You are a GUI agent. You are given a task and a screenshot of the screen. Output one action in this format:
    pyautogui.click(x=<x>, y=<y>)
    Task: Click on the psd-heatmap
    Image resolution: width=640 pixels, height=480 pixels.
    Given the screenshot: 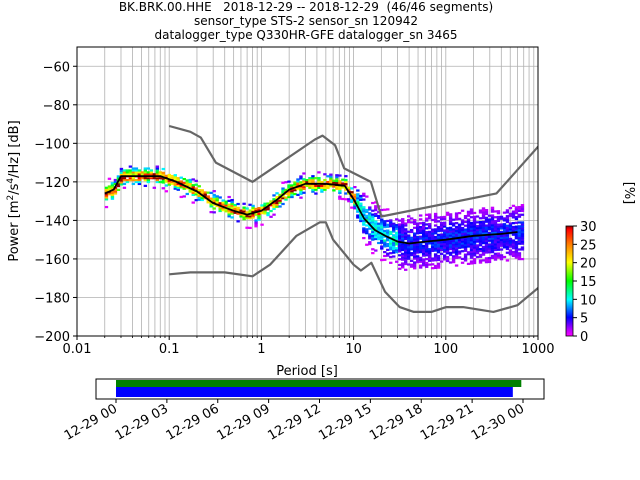 What is the action you would take?
    pyautogui.click(x=314, y=218)
    